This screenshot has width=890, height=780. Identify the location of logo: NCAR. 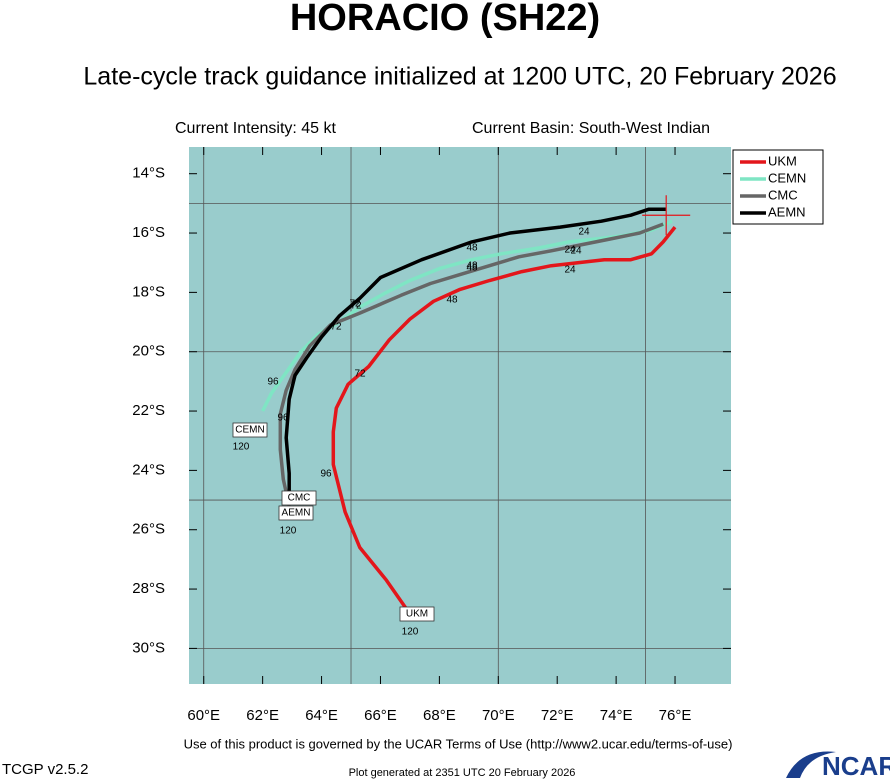
(856, 765).